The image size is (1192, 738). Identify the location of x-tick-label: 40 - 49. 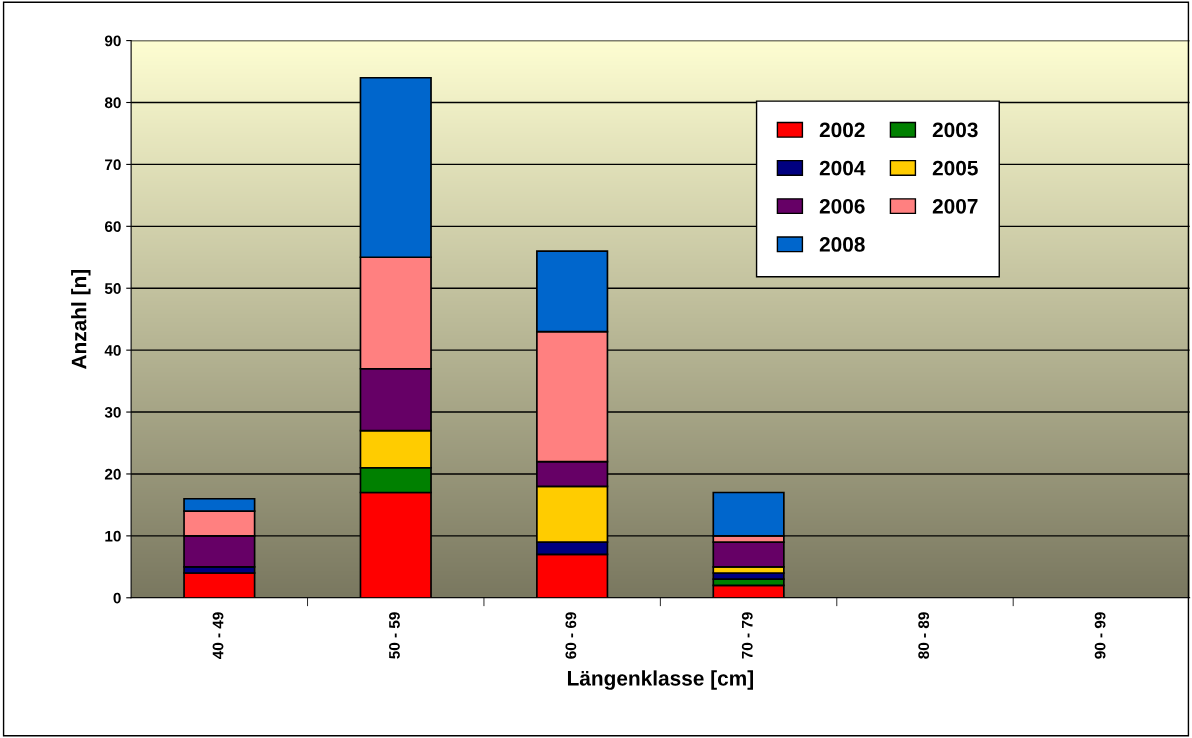
(218, 635).